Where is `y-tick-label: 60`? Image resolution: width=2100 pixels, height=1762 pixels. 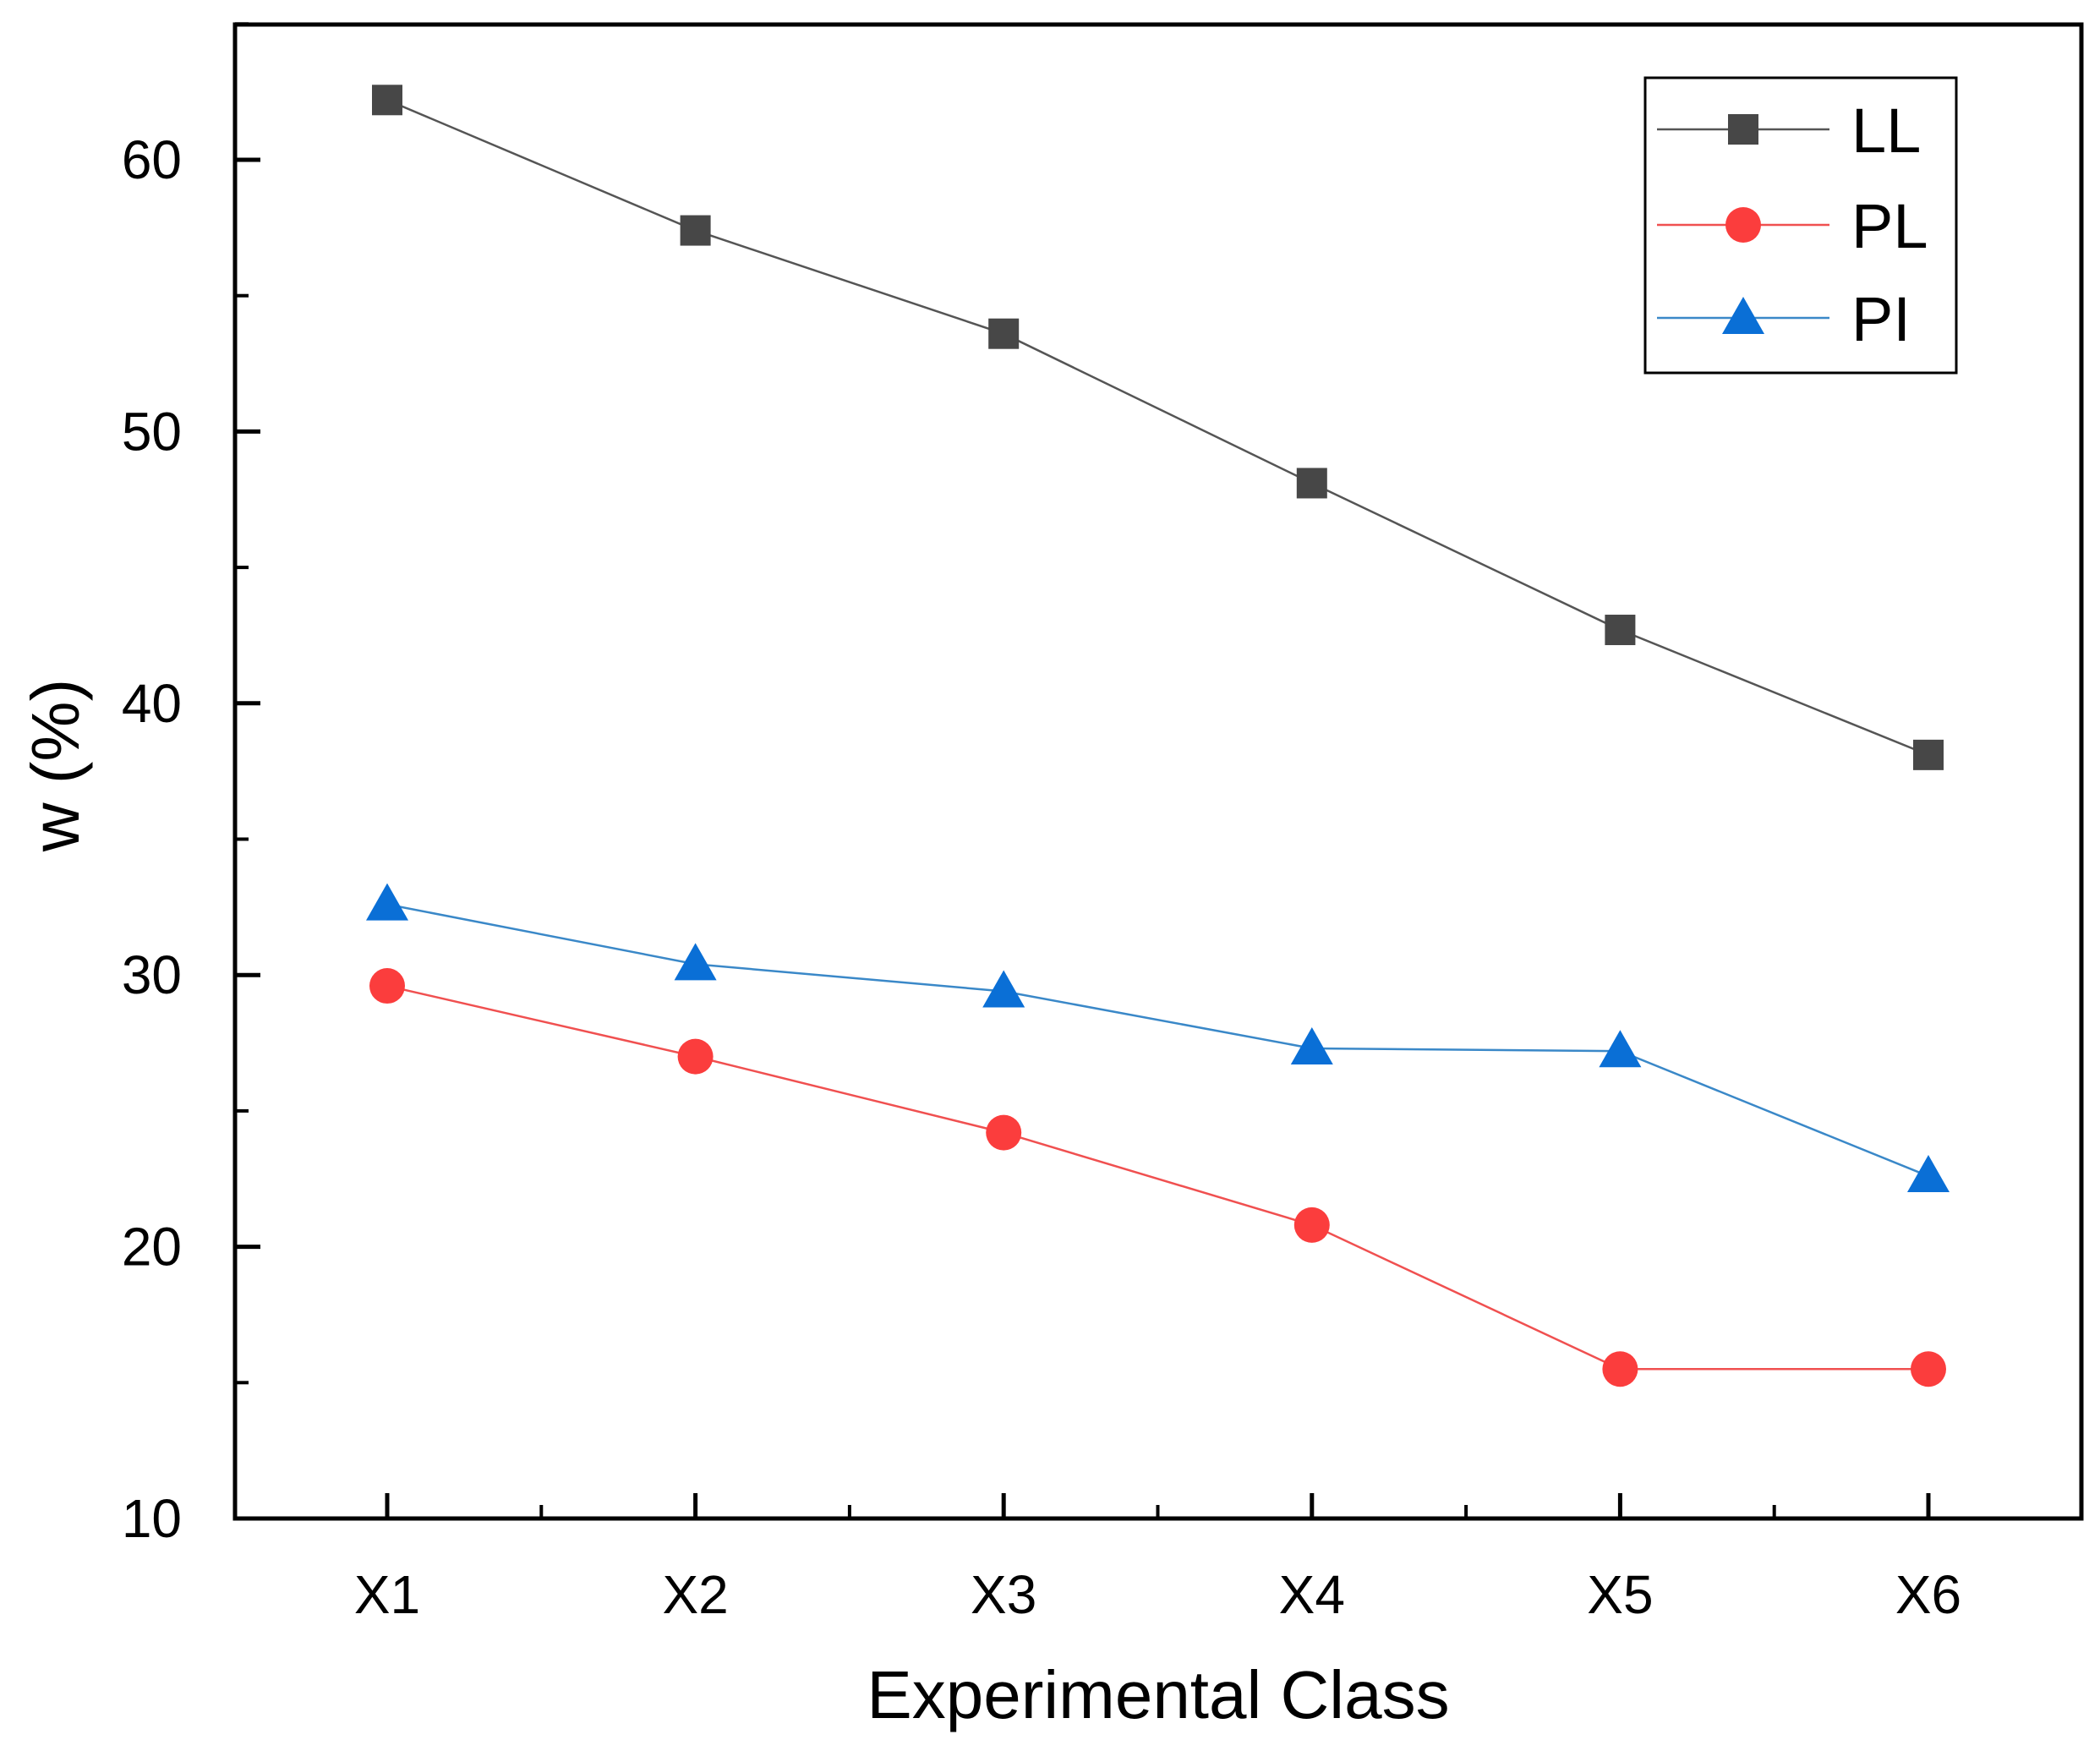
y-tick-label: 60 is located at coordinates (152, 160).